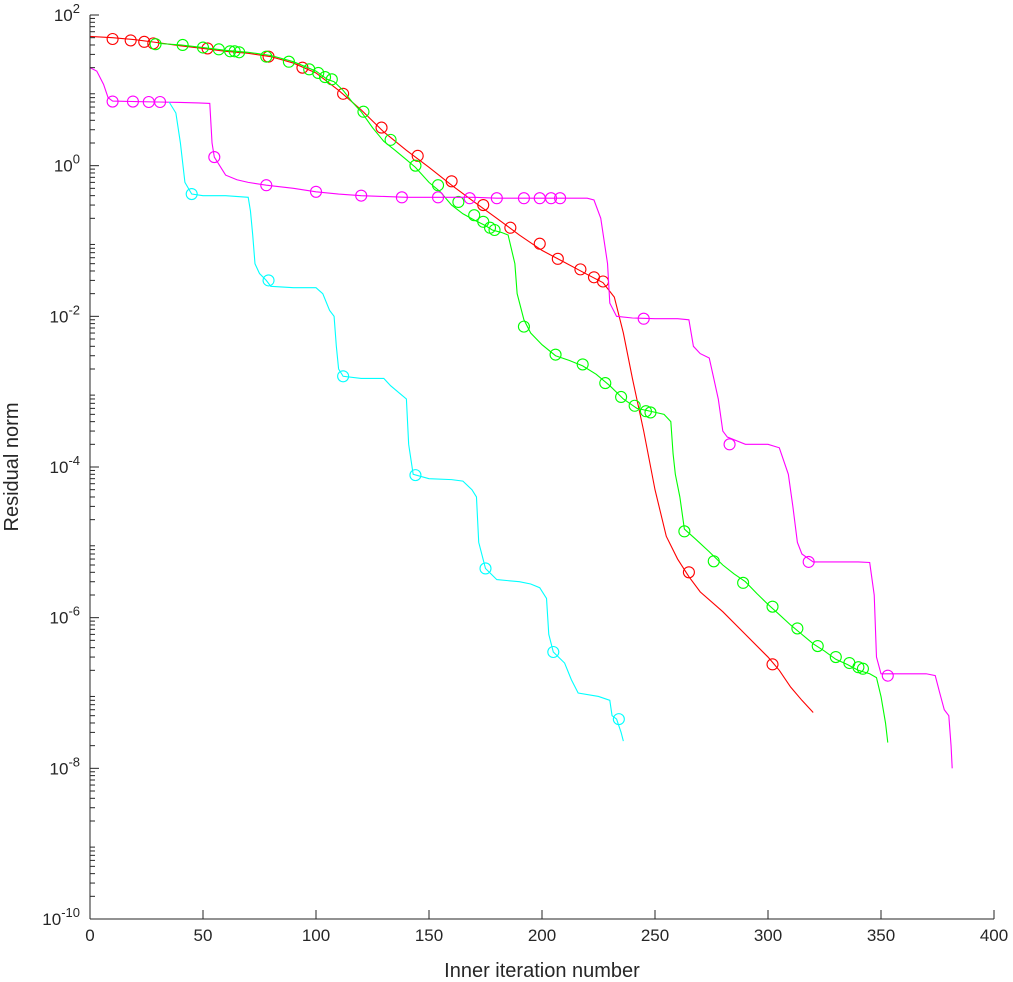 This screenshot has width=1013, height=982. Describe the element at coordinates (65, 766) in the screenshot. I see `y-tick-label: 10⁻⁸` at that location.